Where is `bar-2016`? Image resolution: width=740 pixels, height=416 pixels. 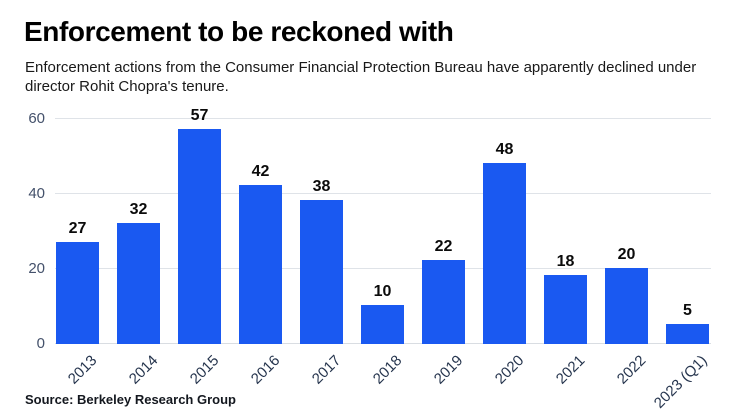
bar-2016 is located at coordinates (260, 264).